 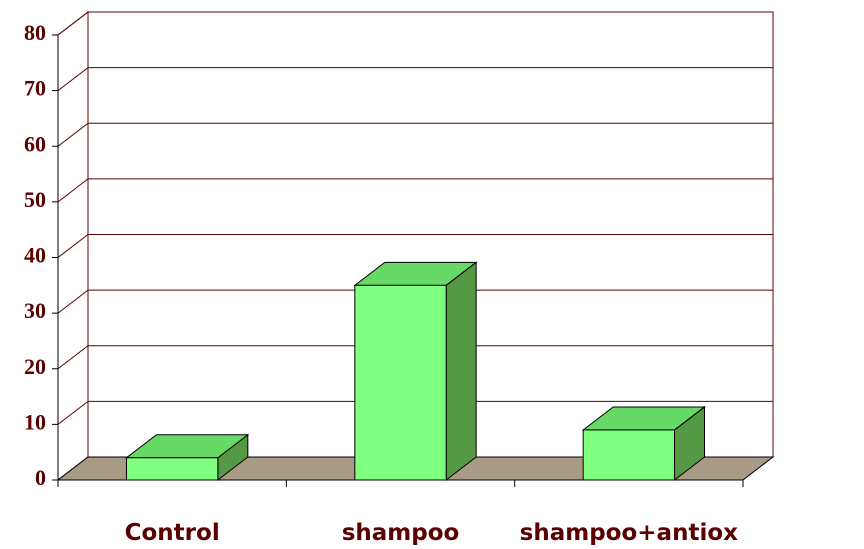 I want to click on y-tick-label: 0, so click(x=40, y=477).